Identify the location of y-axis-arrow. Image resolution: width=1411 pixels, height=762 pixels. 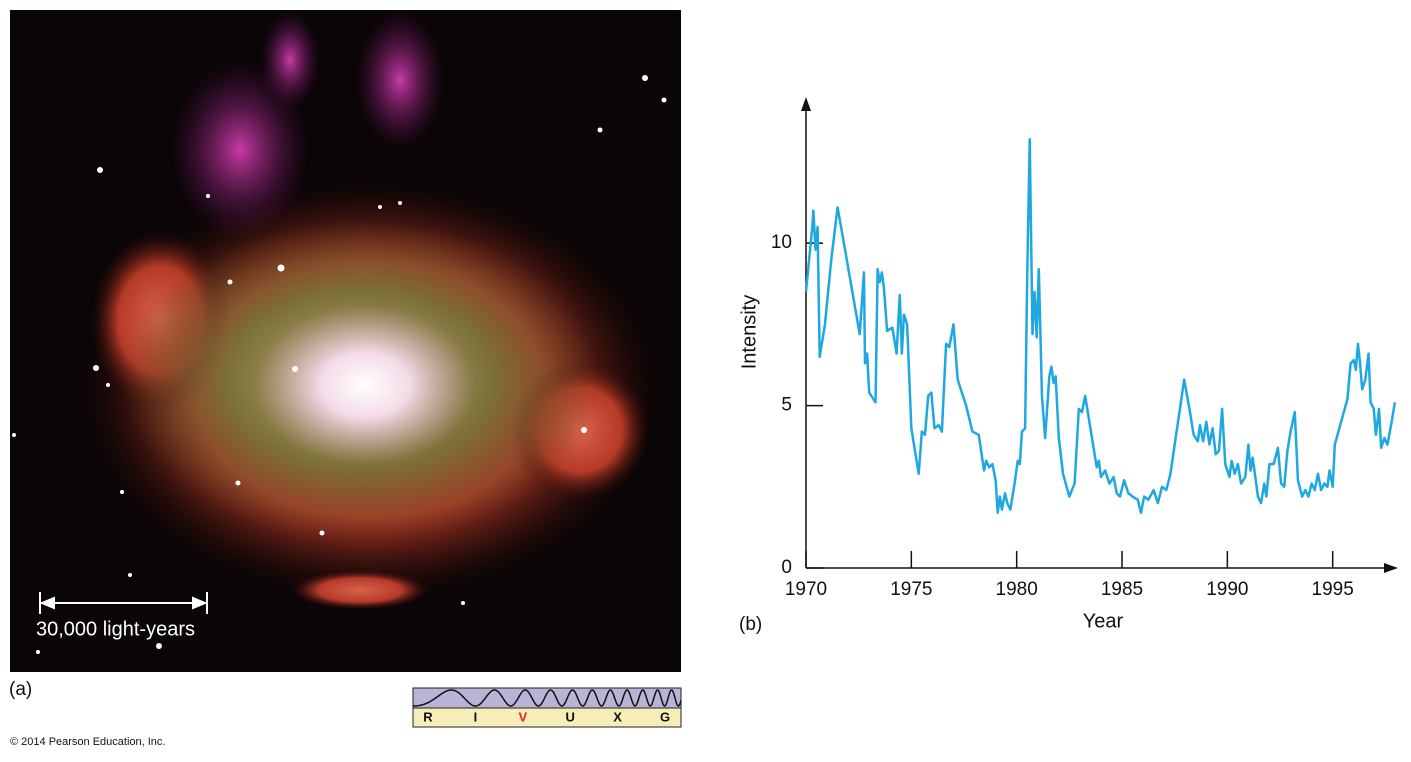
(806, 104).